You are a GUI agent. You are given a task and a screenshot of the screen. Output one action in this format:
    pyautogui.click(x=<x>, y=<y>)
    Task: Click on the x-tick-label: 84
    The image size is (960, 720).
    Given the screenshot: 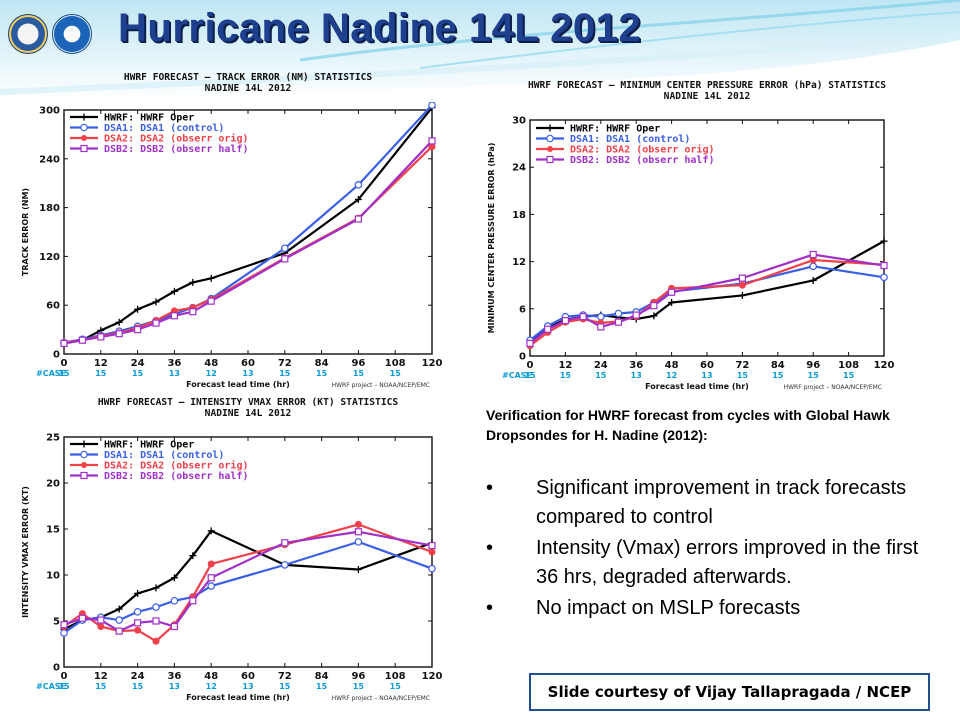 What is the action you would take?
    pyautogui.click(x=322, y=676)
    